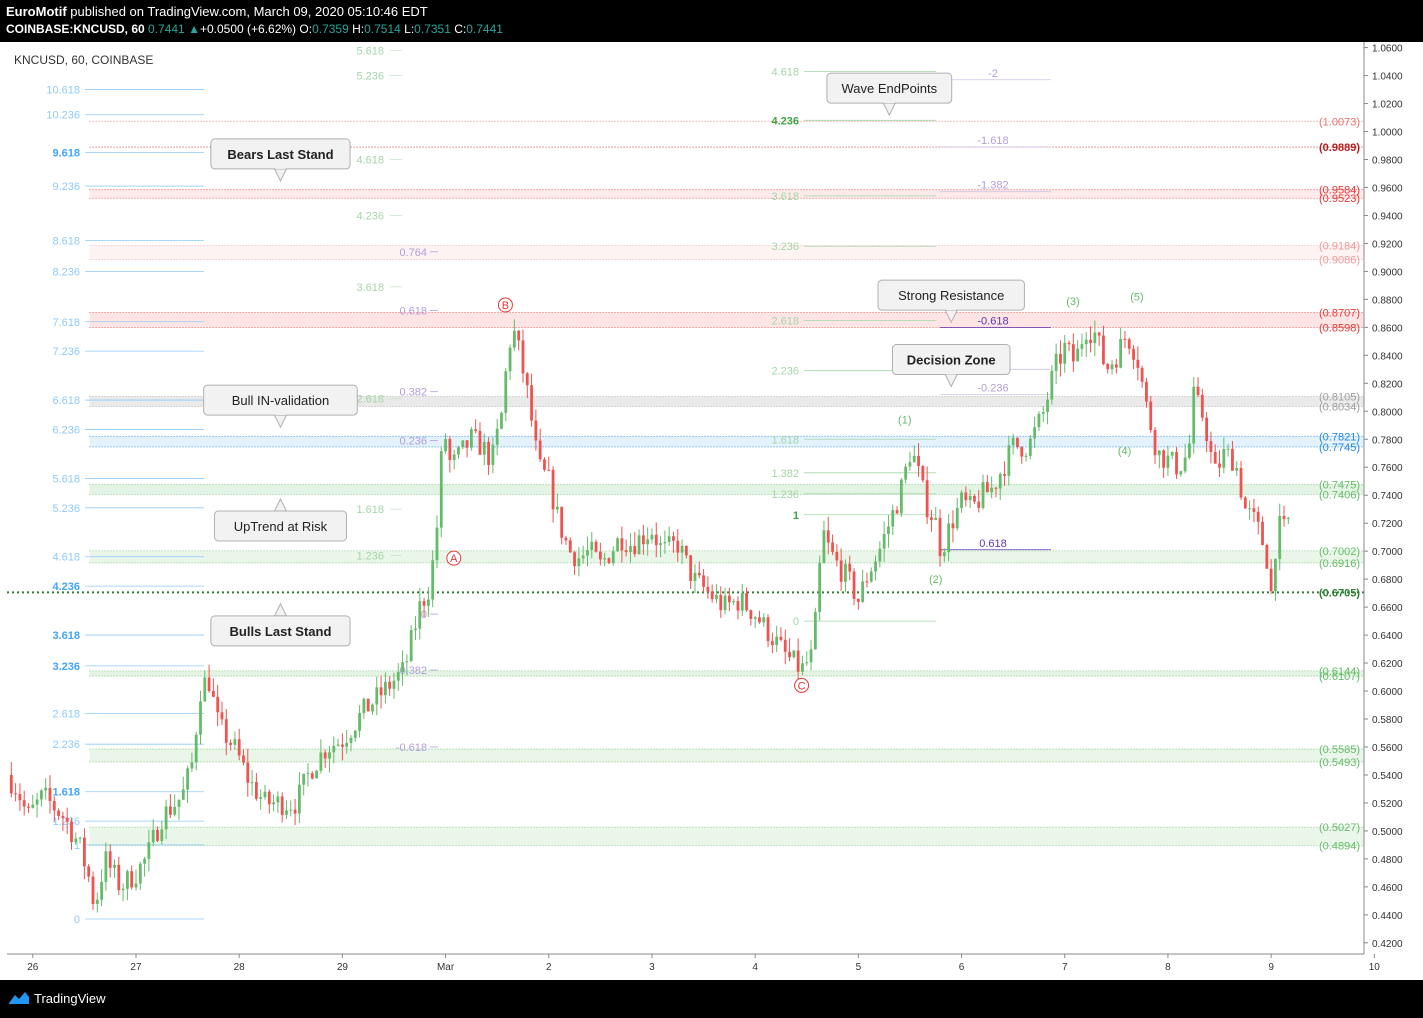 Image resolution: width=1423 pixels, height=1018 pixels. I want to click on footer-brand: TradingView, so click(70, 998).